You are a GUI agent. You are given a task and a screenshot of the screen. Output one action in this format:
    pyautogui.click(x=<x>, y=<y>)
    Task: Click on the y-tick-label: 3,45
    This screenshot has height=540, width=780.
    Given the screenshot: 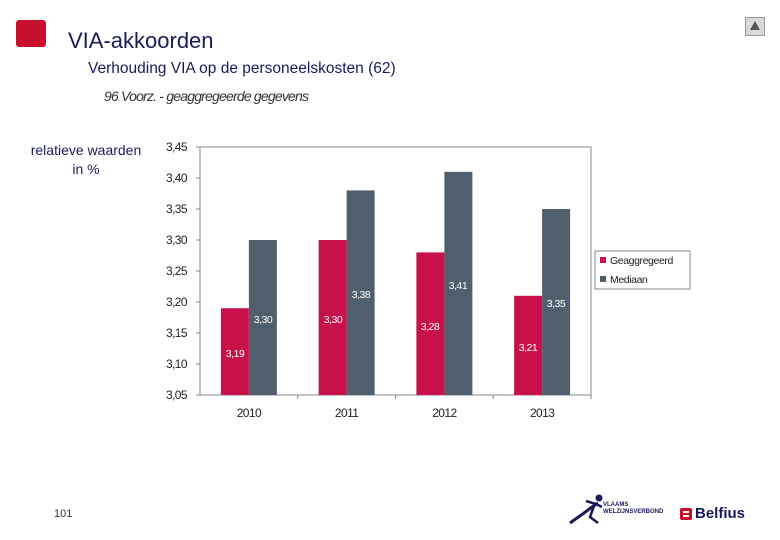 What is the action you would take?
    pyautogui.click(x=177, y=147)
    